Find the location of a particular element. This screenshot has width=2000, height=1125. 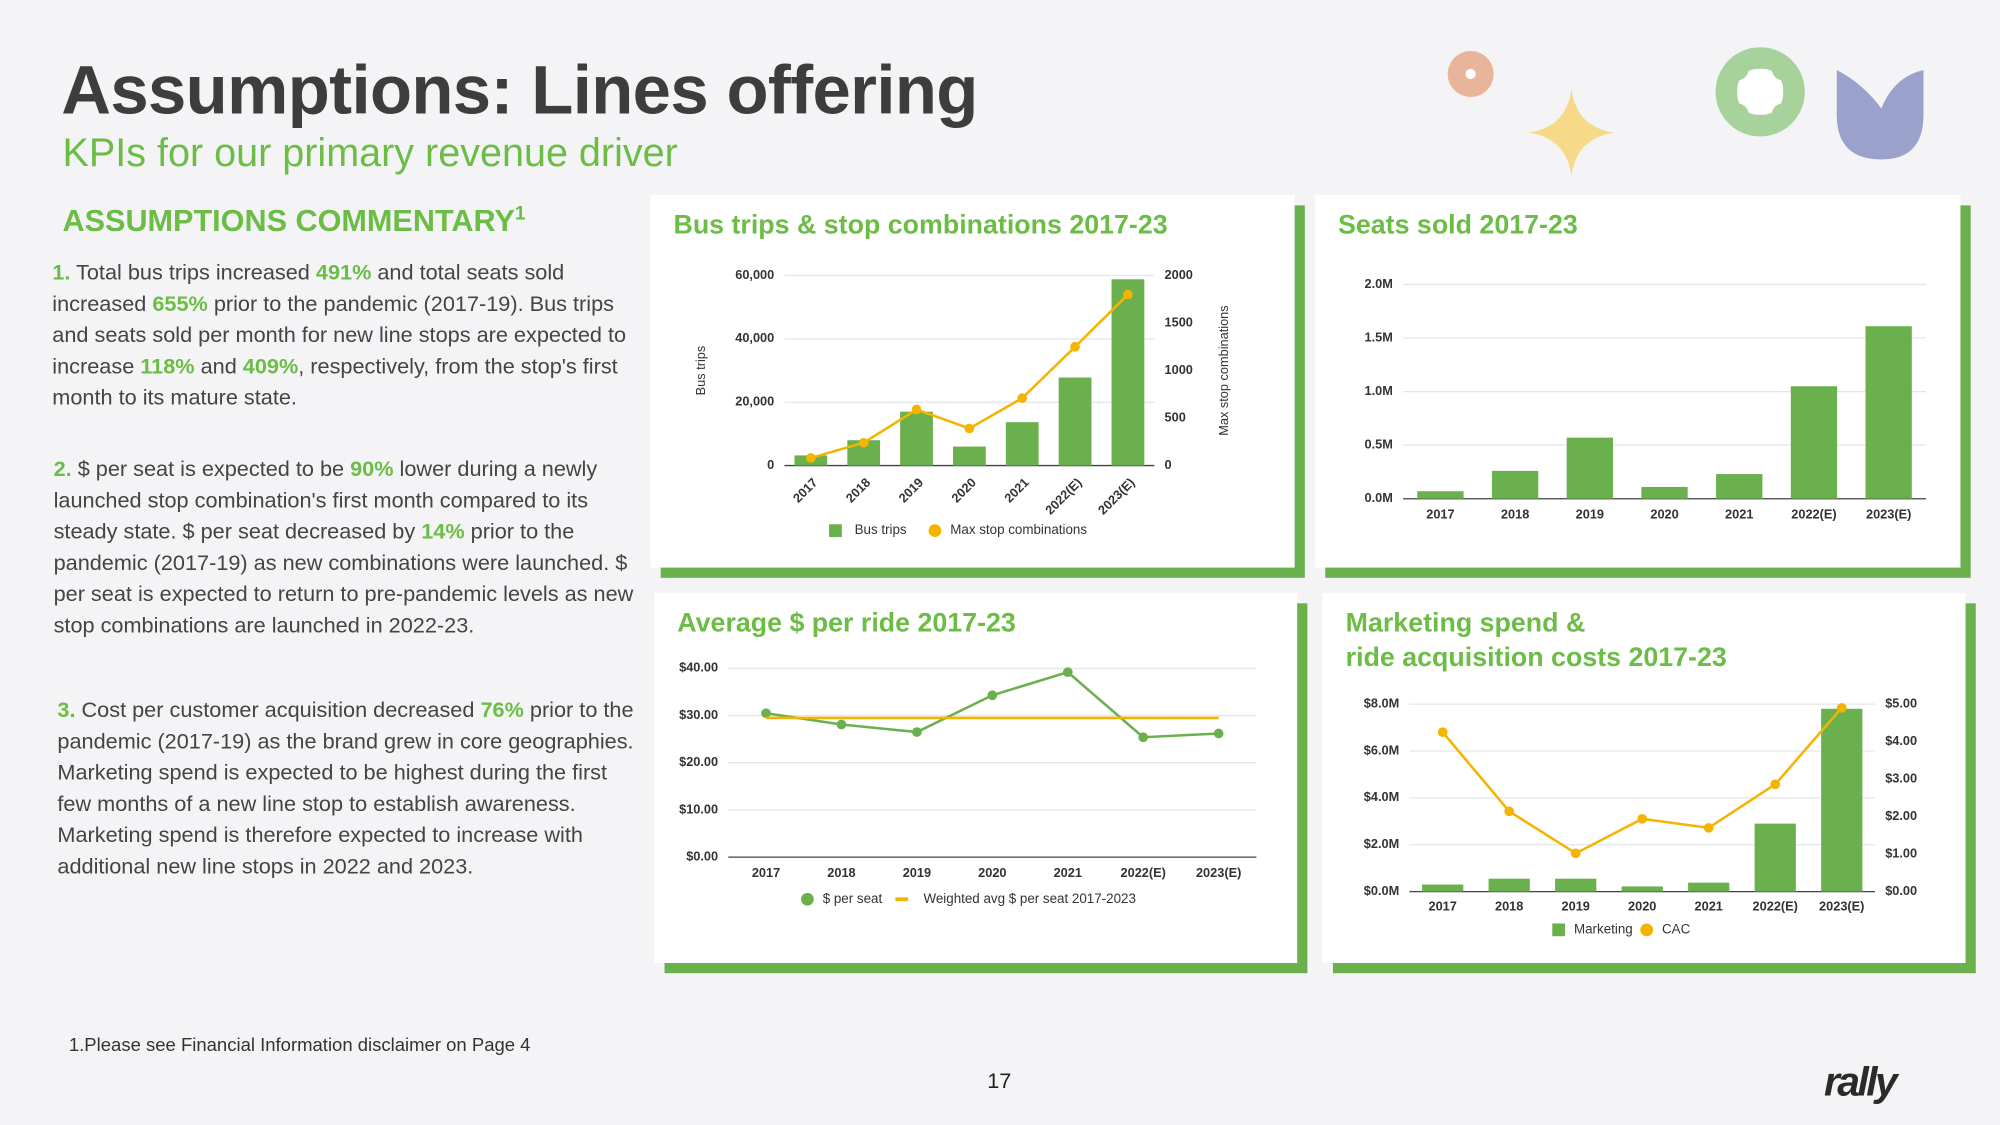

x-tick-label: 2022(E) is located at coordinates (1775, 905).